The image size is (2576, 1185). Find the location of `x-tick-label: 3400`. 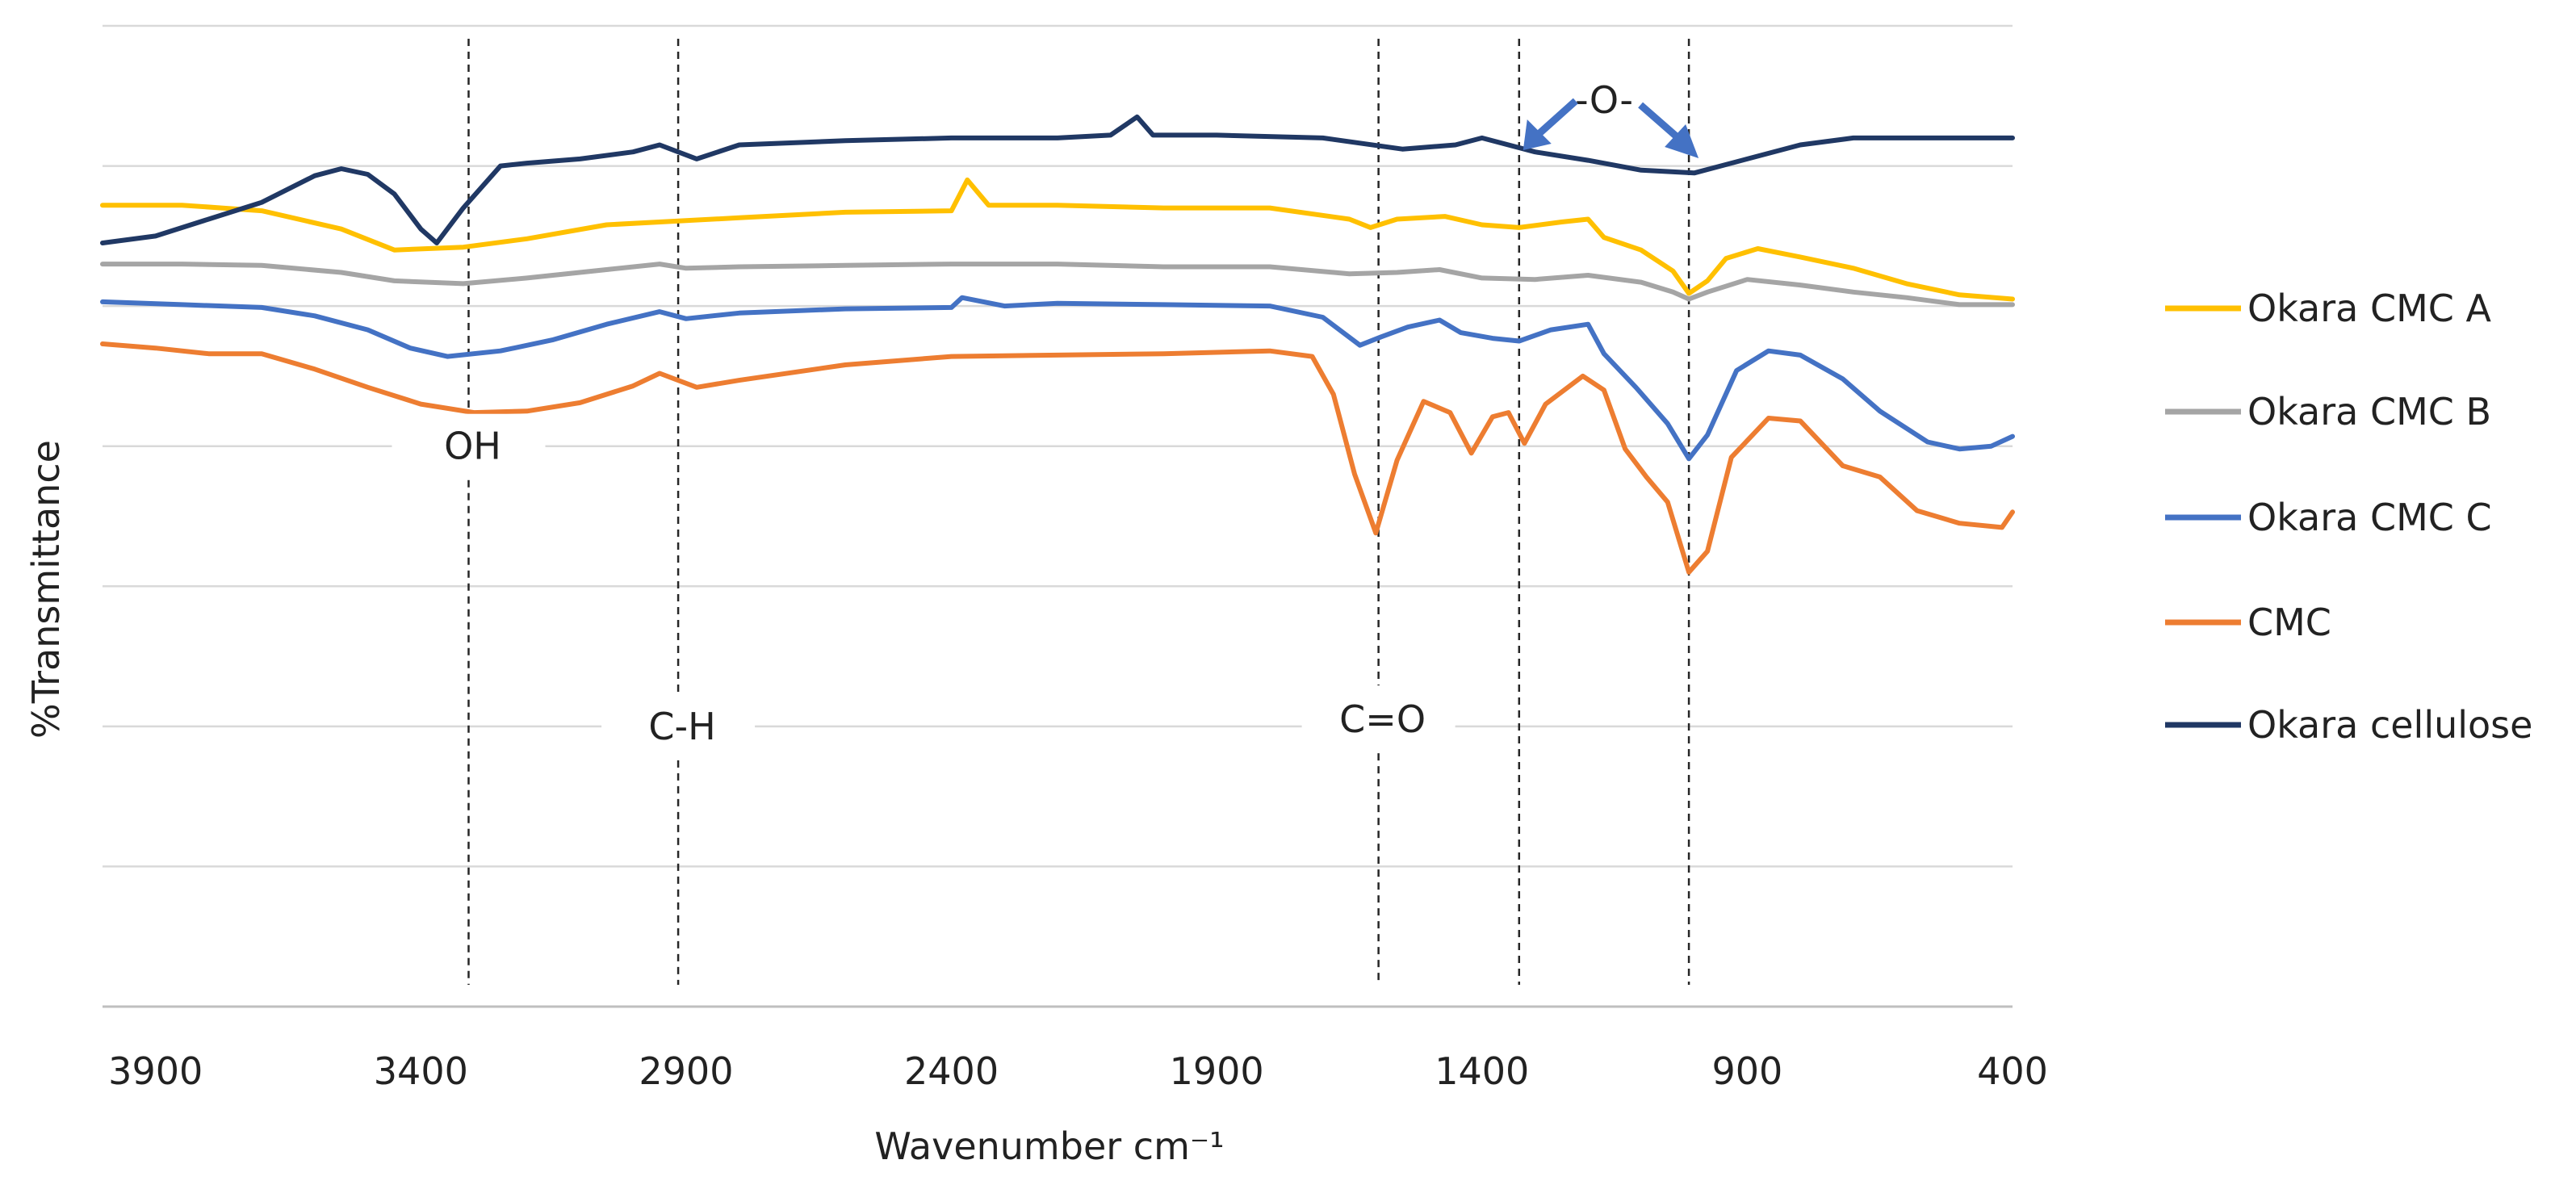

x-tick-label: 3400 is located at coordinates (421, 1071).